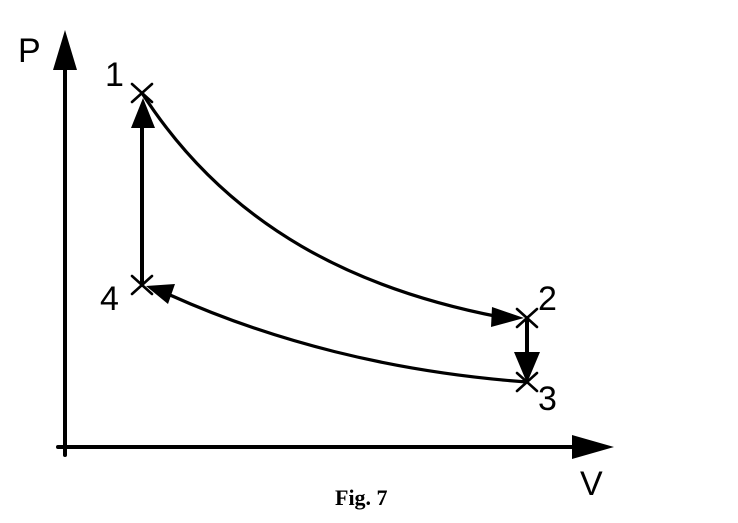  I want to click on point-3-marker, so click(527, 382).